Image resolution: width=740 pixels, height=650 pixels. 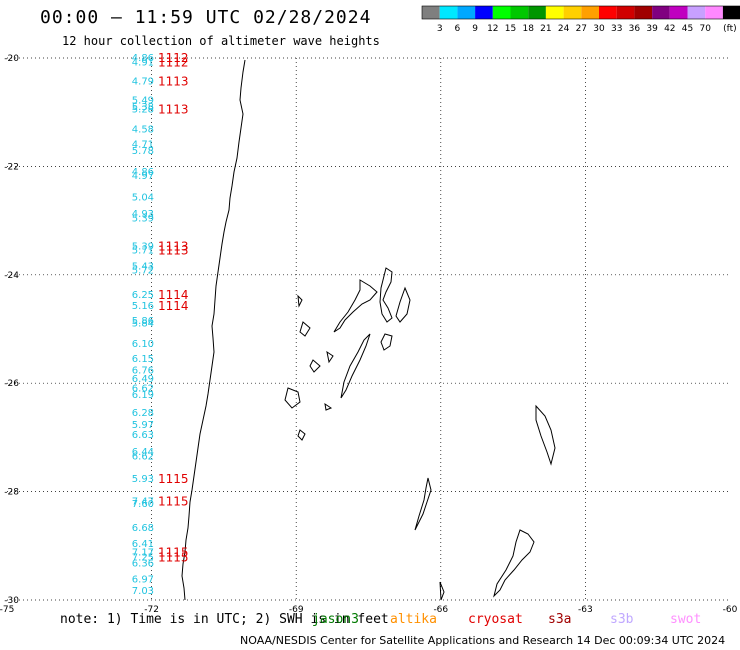 I want to click on legend-tick-label: 30, so click(x=599, y=29).